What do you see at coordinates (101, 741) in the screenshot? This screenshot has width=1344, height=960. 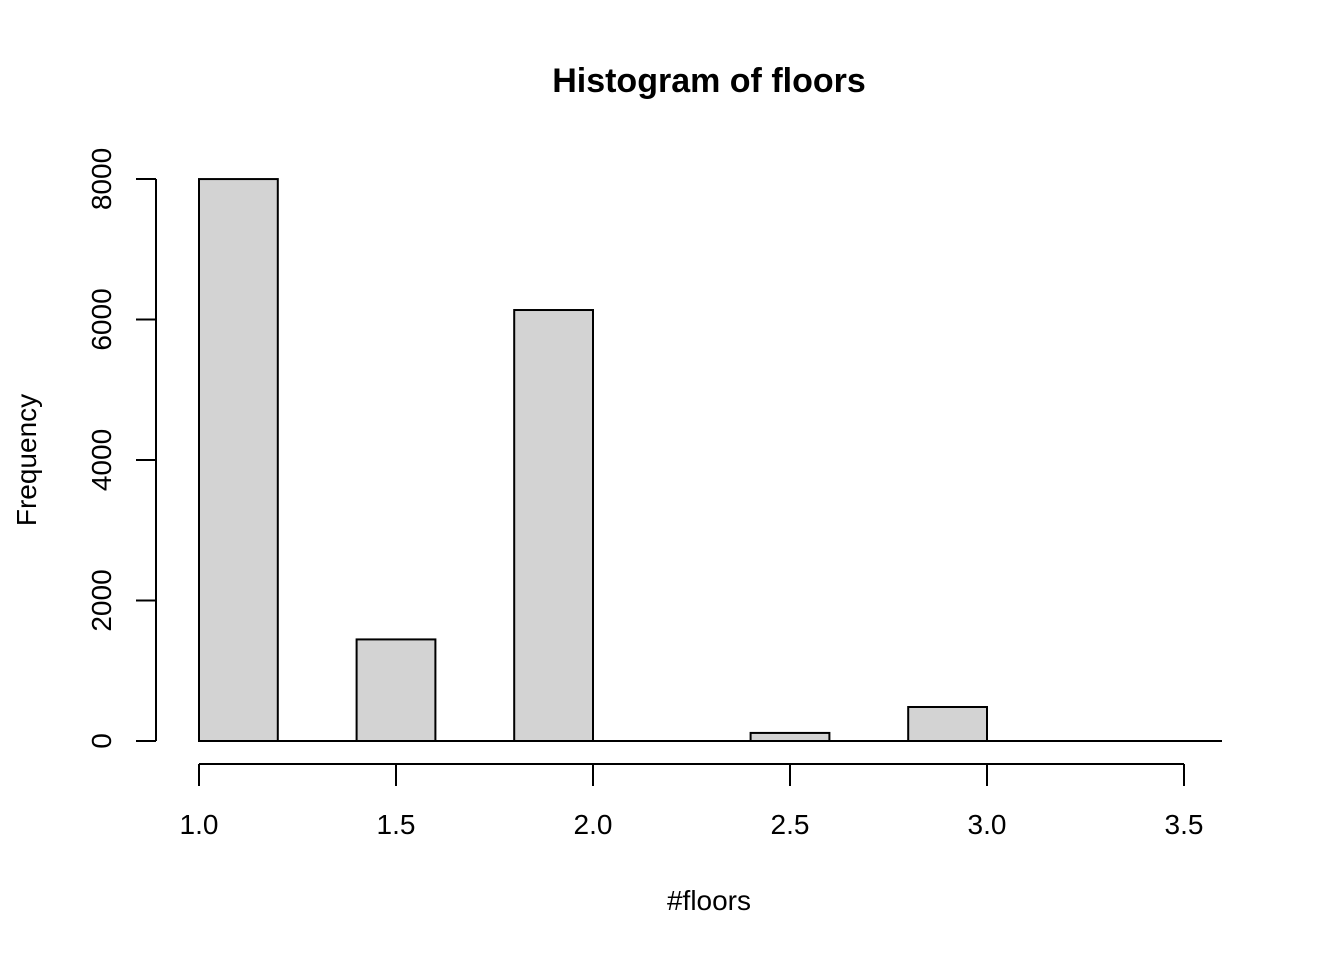 I see `y-tick-label-0: 0` at bounding box center [101, 741].